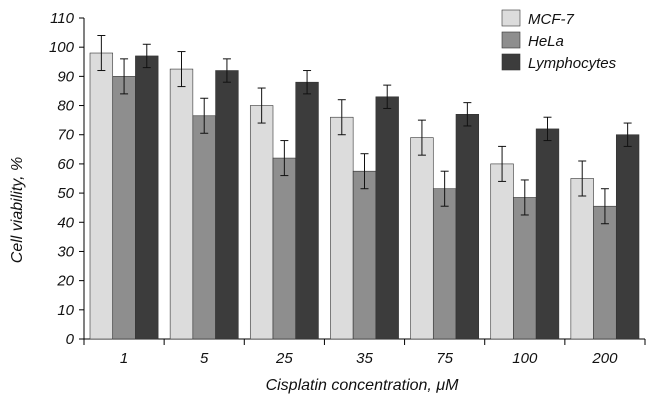 The height and width of the screenshot is (398, 650). Describe the element at coordinates (284, 358) in the screenshot. I see `x-tick-label: 25` at that location.